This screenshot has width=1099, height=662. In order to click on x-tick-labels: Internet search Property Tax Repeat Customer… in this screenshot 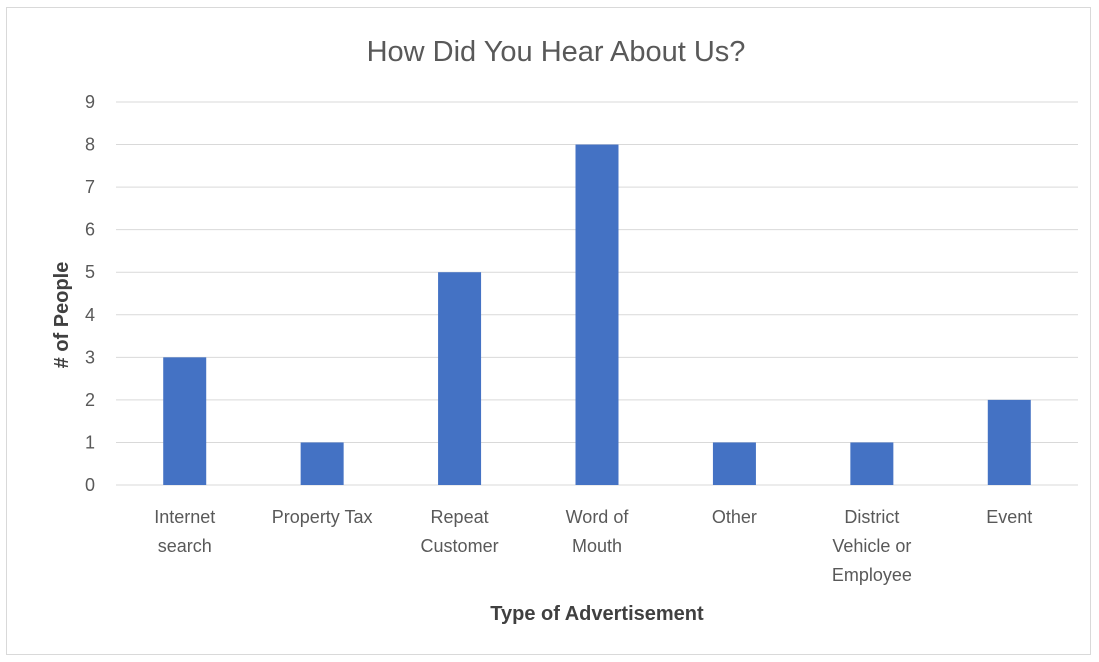, I will do `click(593, 546)`.